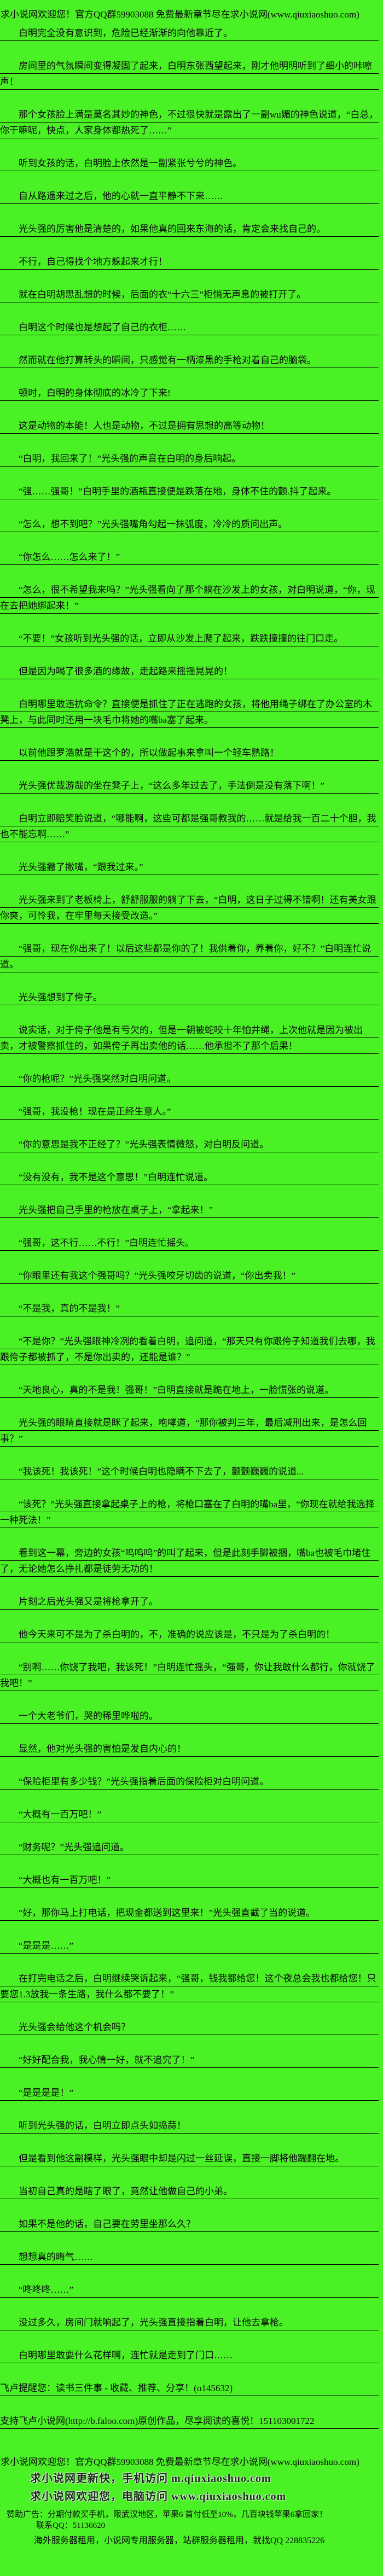 Image resolution: width=383 pixels, height=2576 pixels. Describe the element at coordinates (189, 1079) in the screenshot. I see `novel-paragraph: “你的枪呢？”光头强突然对白明问道。` at that location.